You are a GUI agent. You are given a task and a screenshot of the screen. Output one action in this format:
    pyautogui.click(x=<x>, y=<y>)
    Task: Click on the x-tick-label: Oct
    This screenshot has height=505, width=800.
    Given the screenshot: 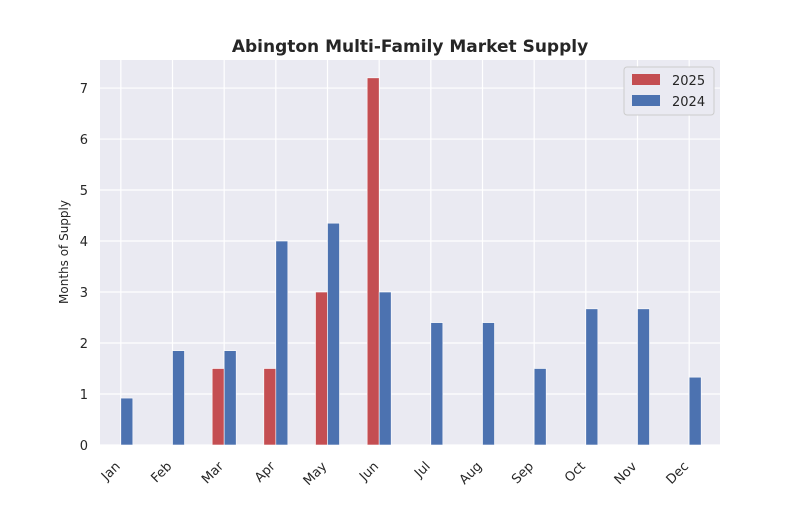 What is the action you would take?
    pyautogui.click(x=575, y=472)
    